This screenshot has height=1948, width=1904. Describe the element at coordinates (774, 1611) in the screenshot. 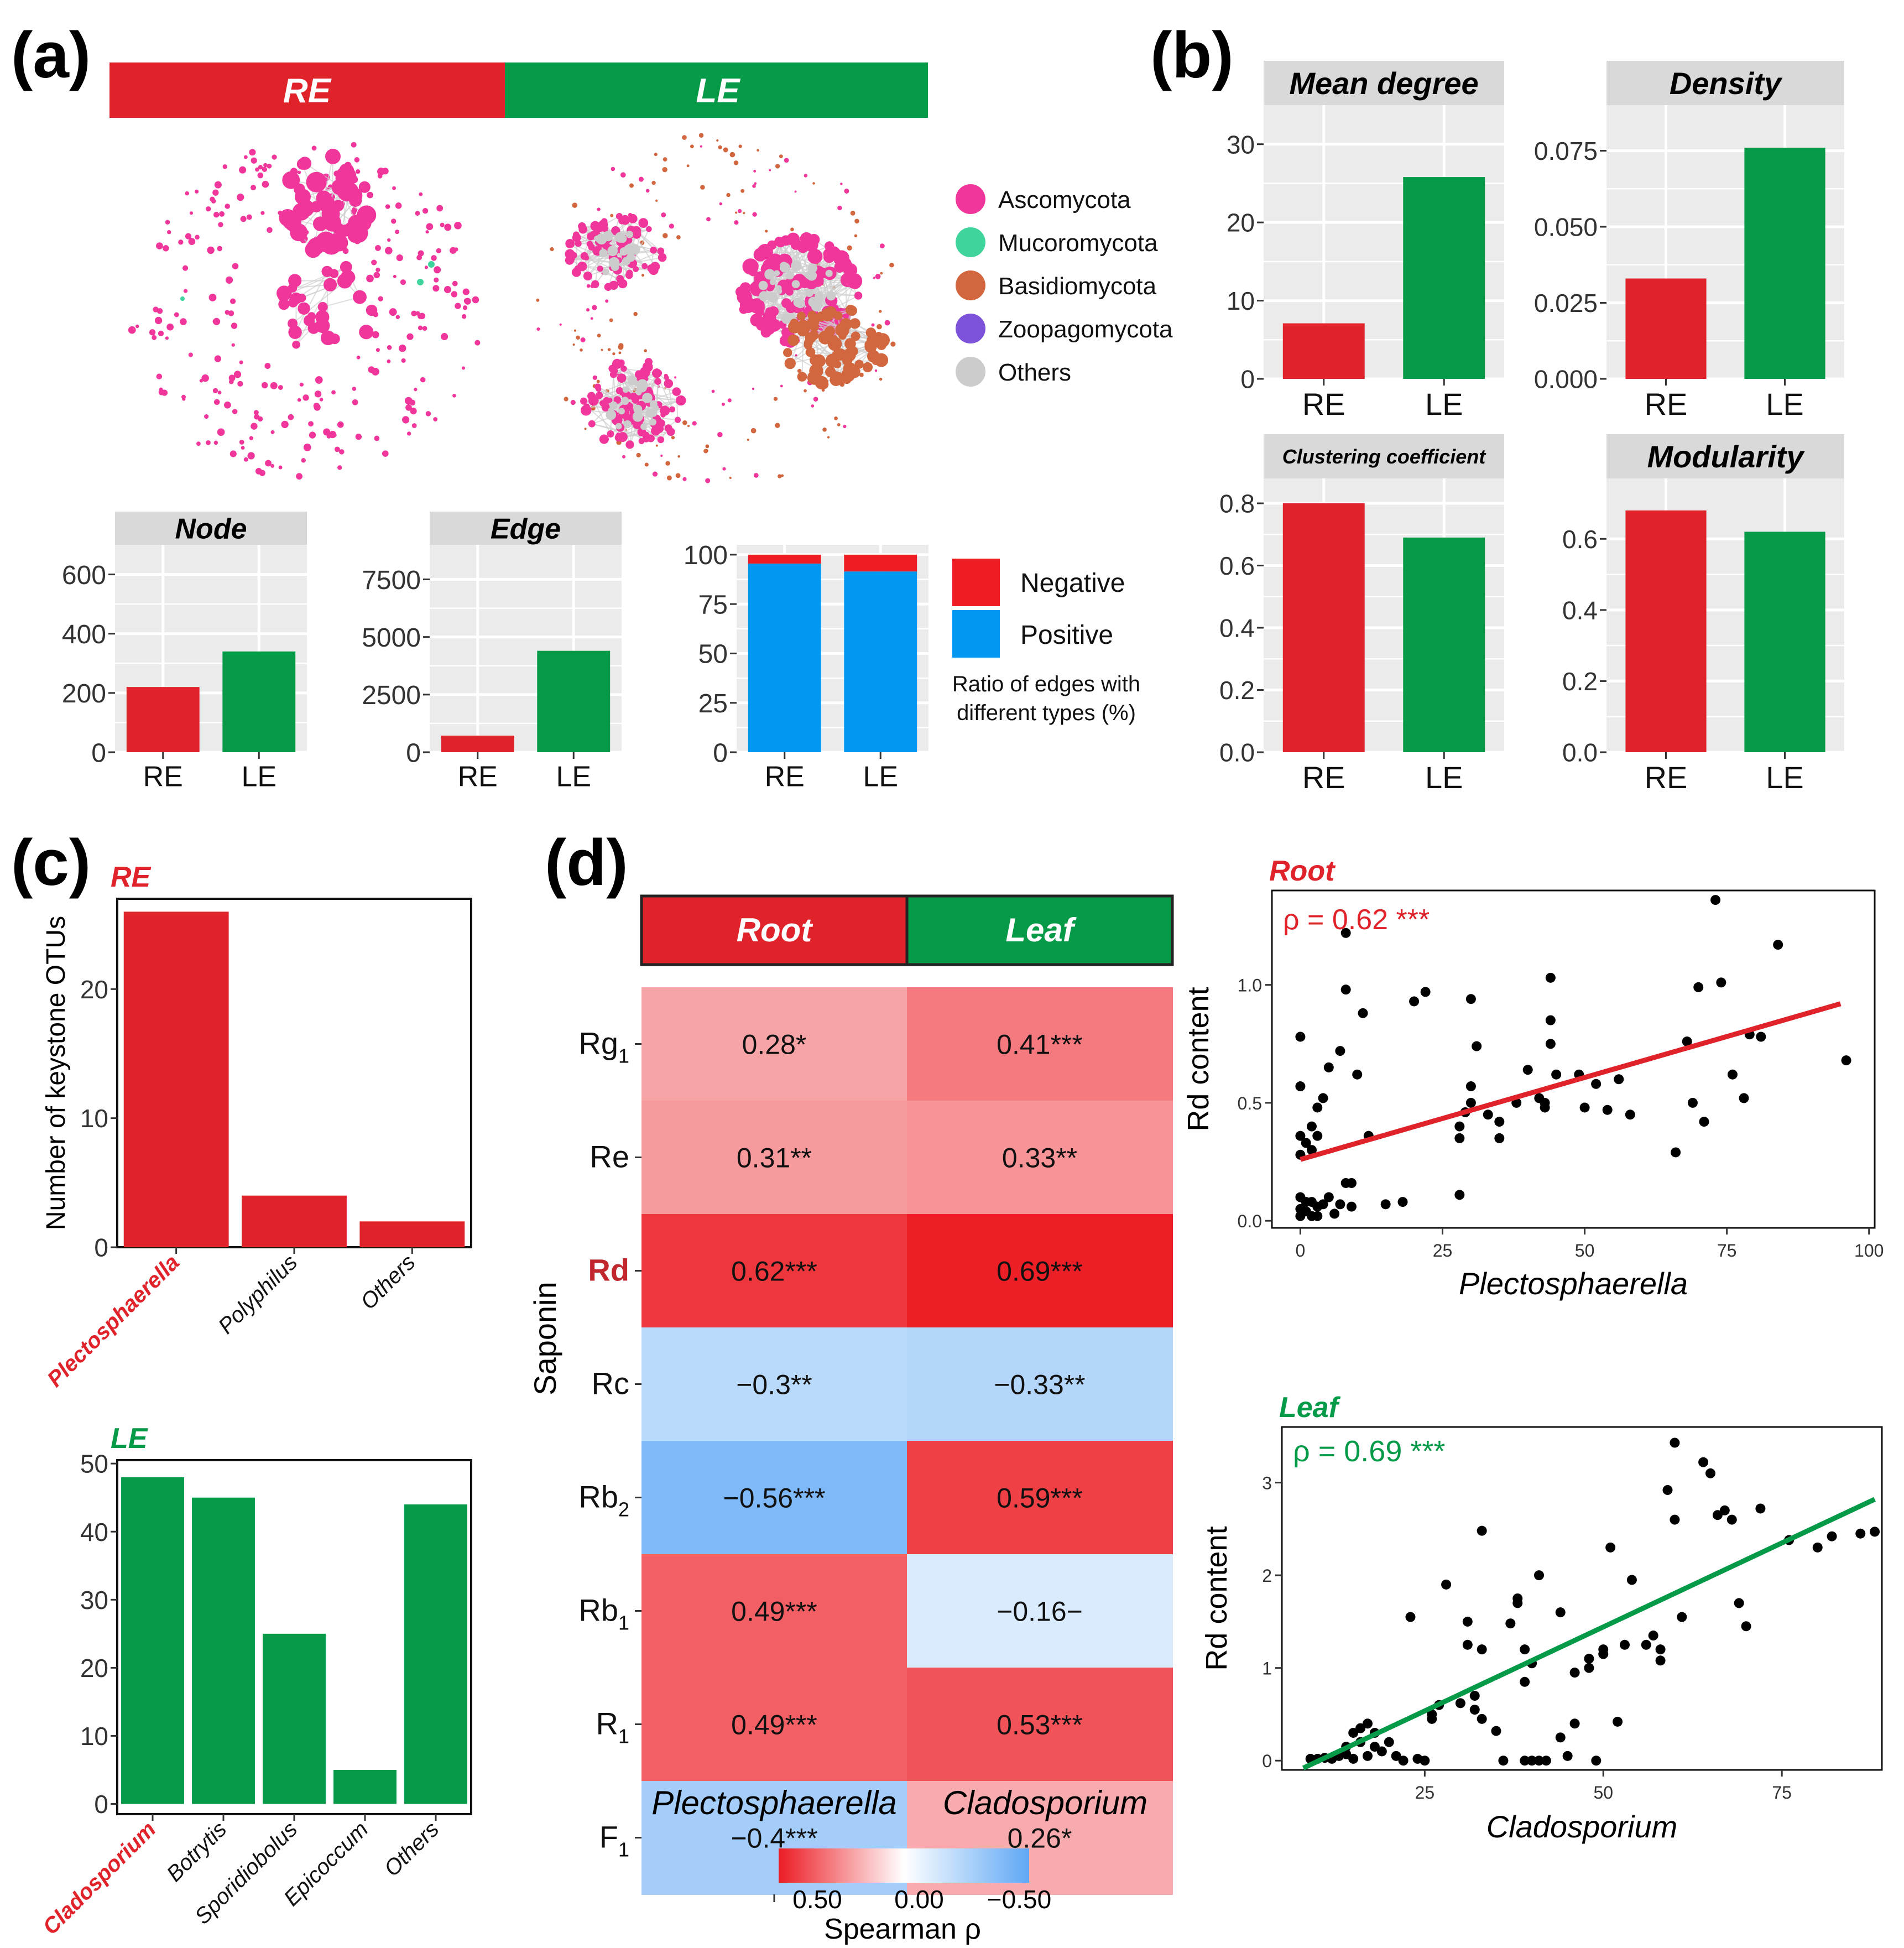

I see `heatmap-cell-label: 0.49***` at that location.